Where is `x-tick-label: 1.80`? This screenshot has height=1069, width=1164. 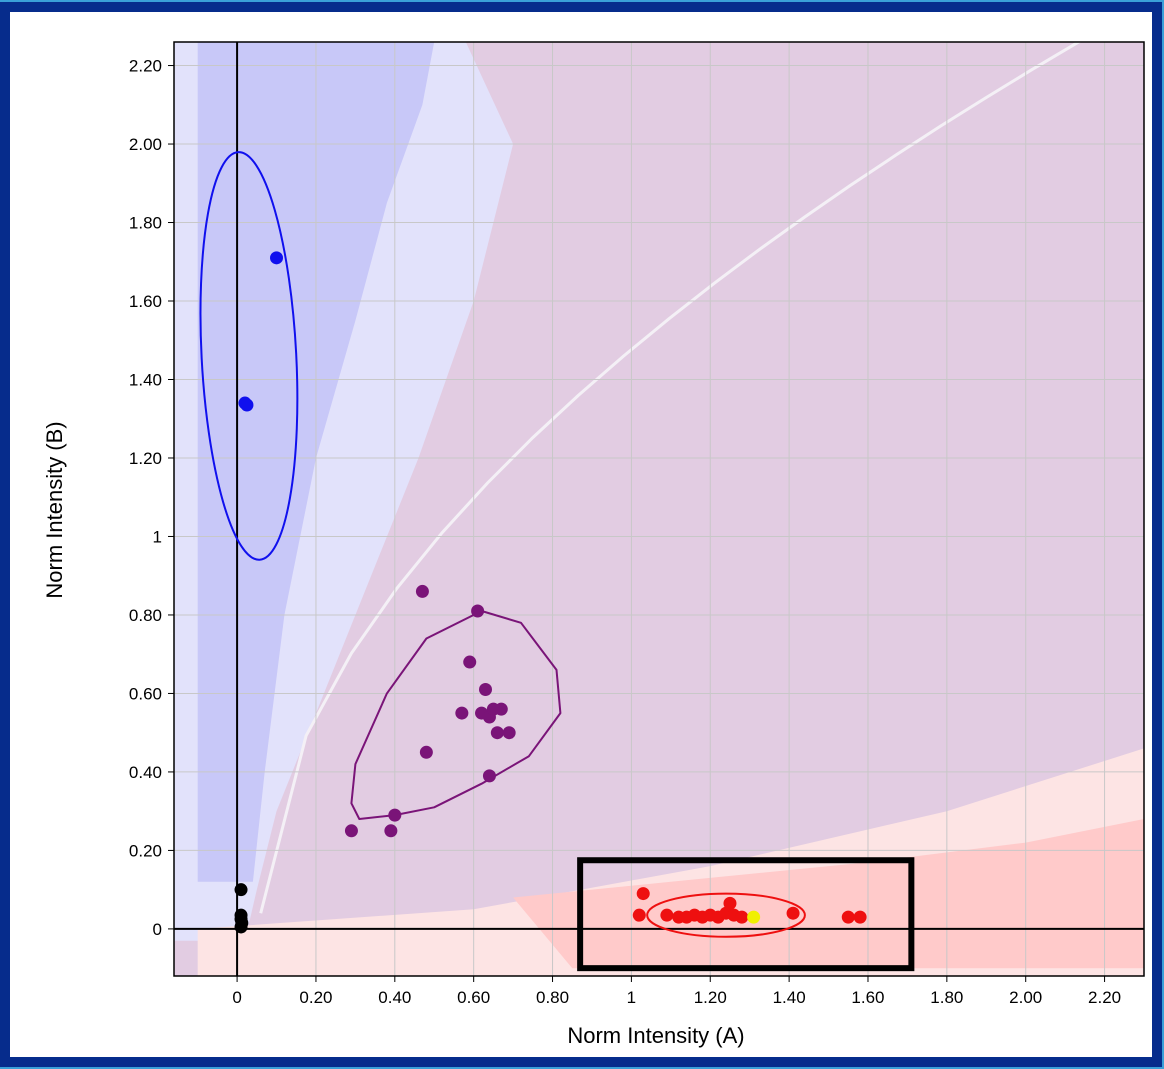
x-tick-label: 1.80 is located at coordinates (946, 997).